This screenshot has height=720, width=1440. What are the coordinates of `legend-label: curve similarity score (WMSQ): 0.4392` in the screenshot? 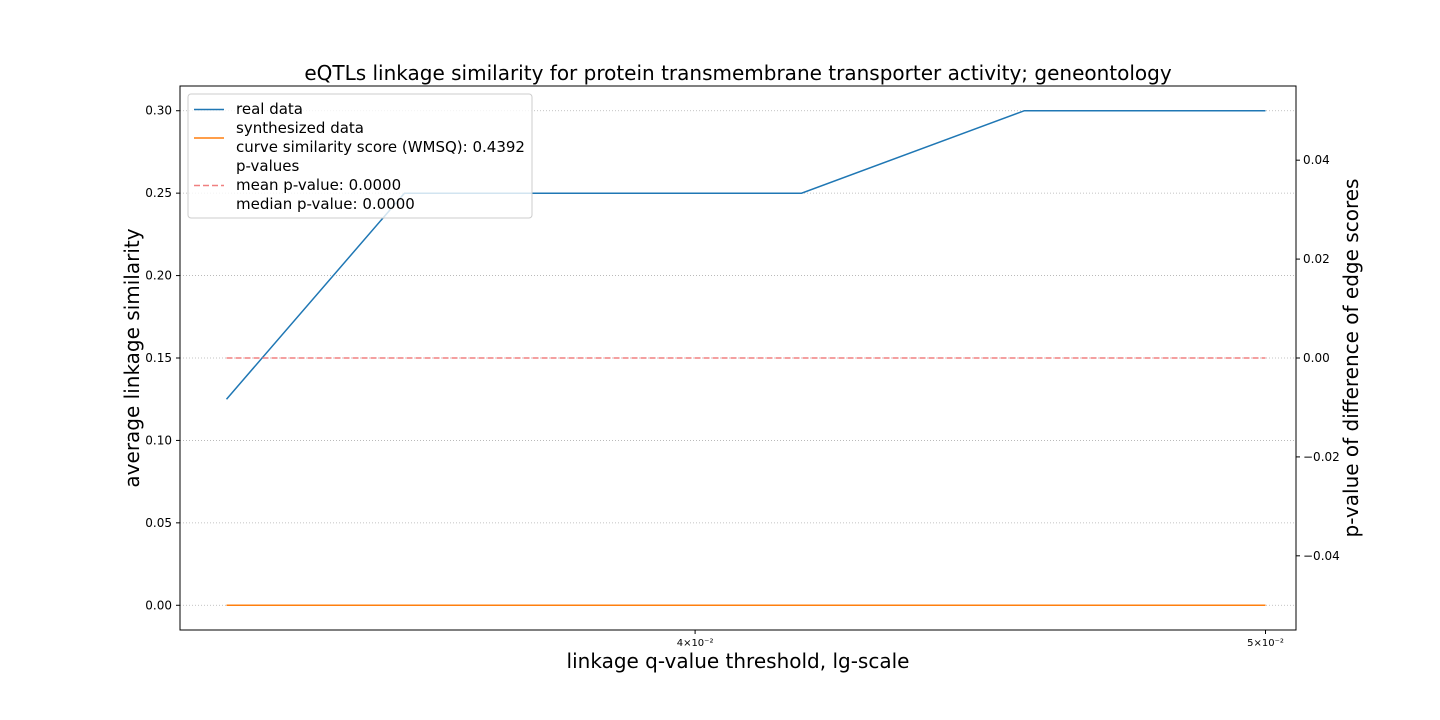 It's located at (380, 147).